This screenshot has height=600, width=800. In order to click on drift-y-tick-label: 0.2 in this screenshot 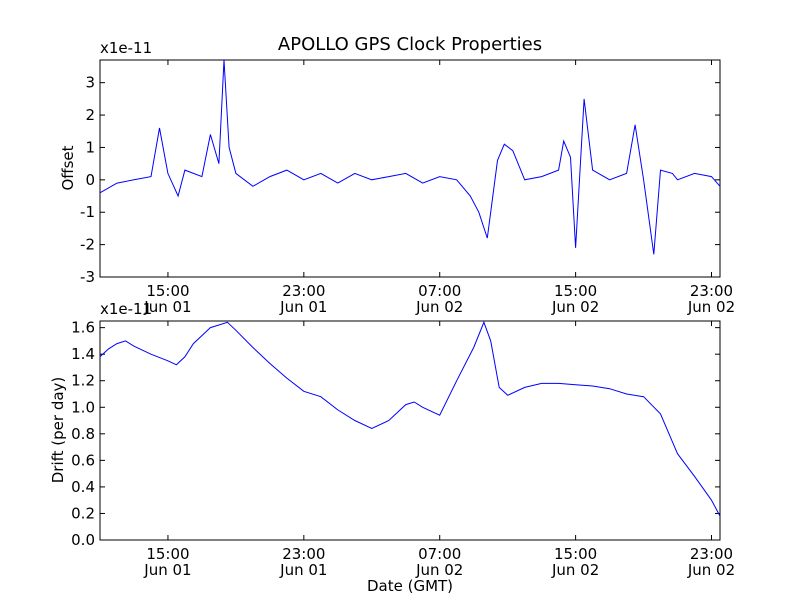, I will do `click(83, 513)`.